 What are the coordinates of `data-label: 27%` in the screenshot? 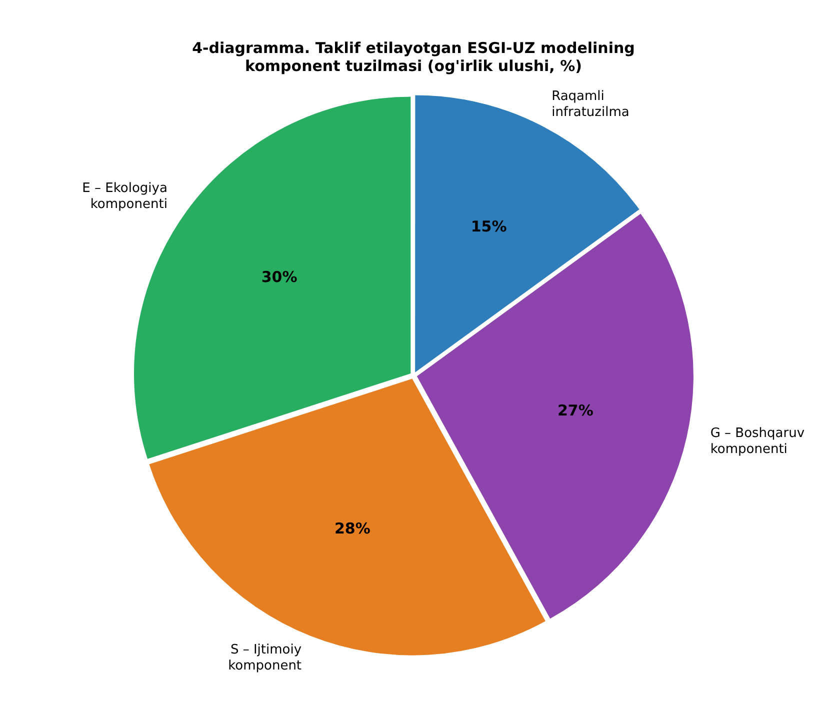 It's located at (575, 411).